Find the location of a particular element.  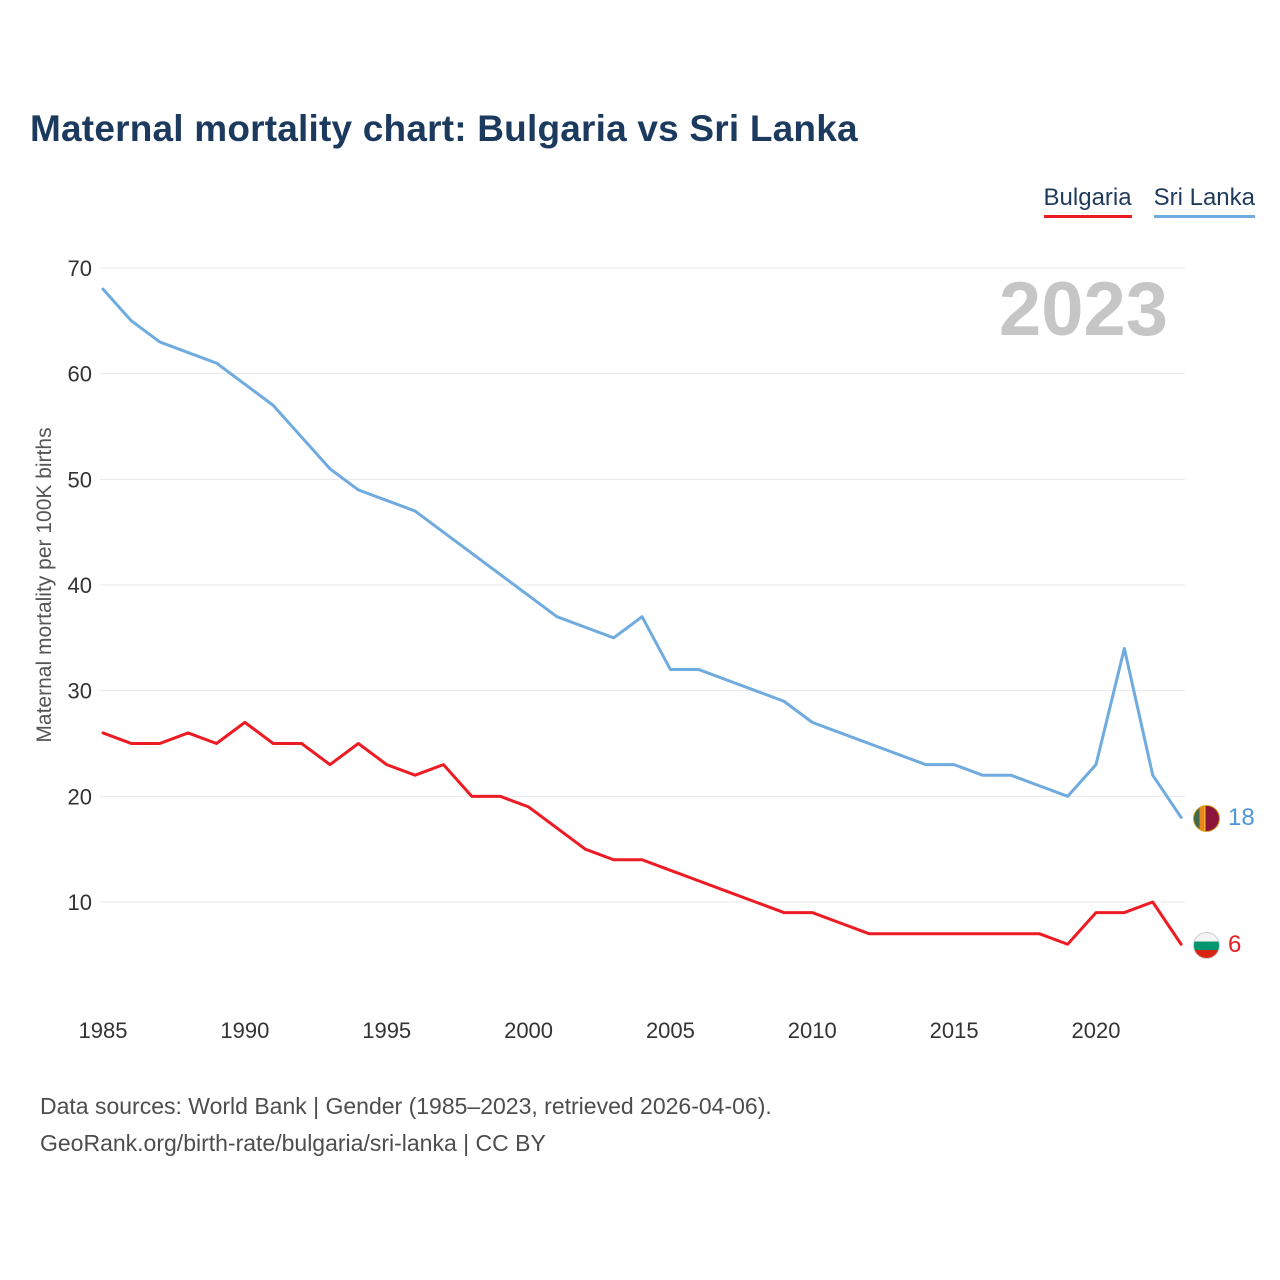

sri-lanka-end-label: 18 is located at coordinates (1224, 818).